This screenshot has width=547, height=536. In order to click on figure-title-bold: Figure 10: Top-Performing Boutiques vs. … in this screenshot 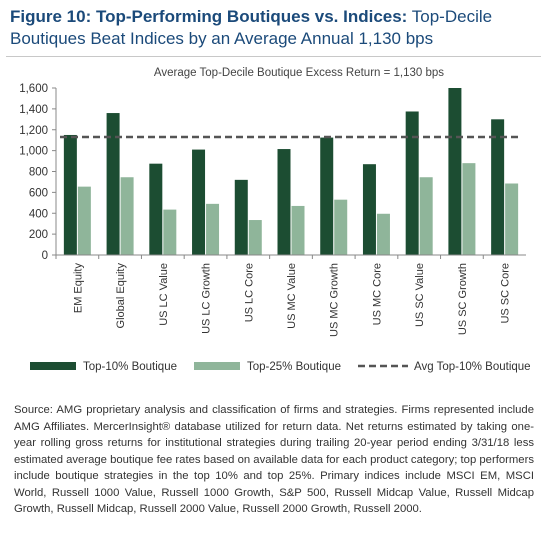, I will do `click(209, 16)`.